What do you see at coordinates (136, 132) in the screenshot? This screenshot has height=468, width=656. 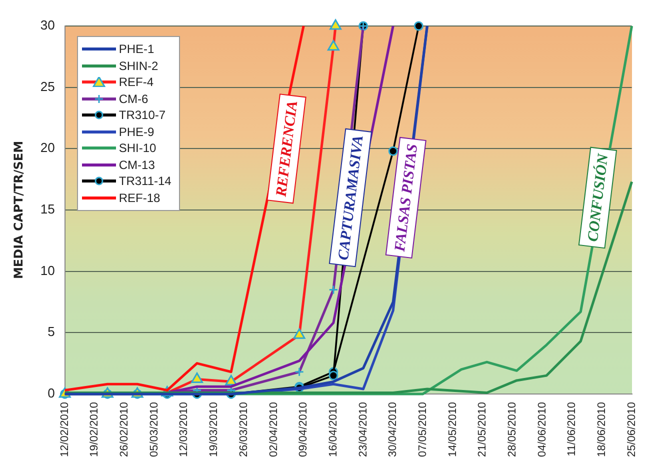 I see `legend-label: PHE-9` at bounding box center [136, 132].